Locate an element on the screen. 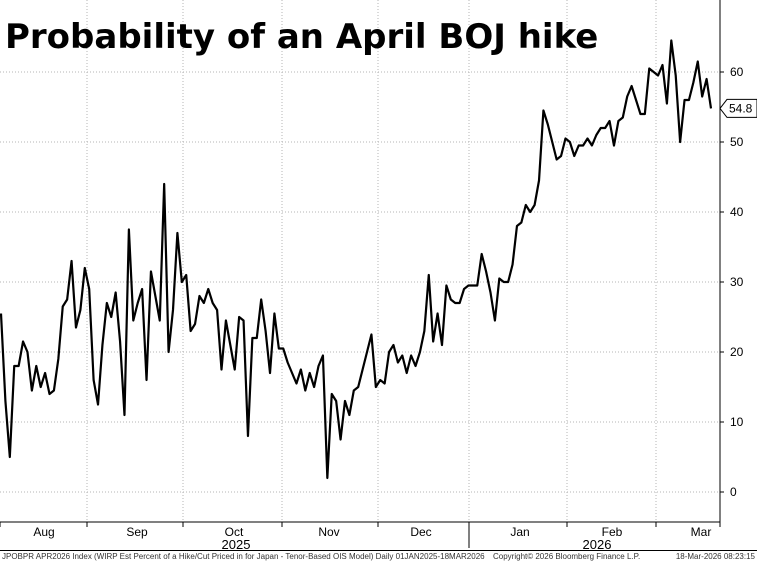  last-value-badge: 54.8 is located at coordinates (738, 108).